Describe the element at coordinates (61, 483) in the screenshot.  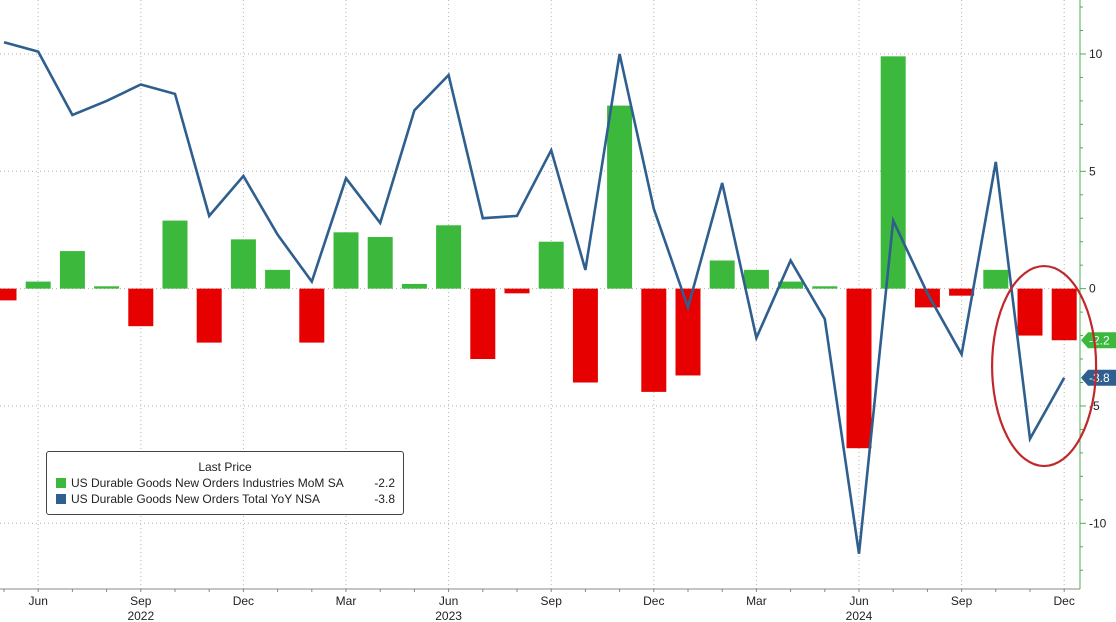
I see `legend-swatch-mom` at that location.